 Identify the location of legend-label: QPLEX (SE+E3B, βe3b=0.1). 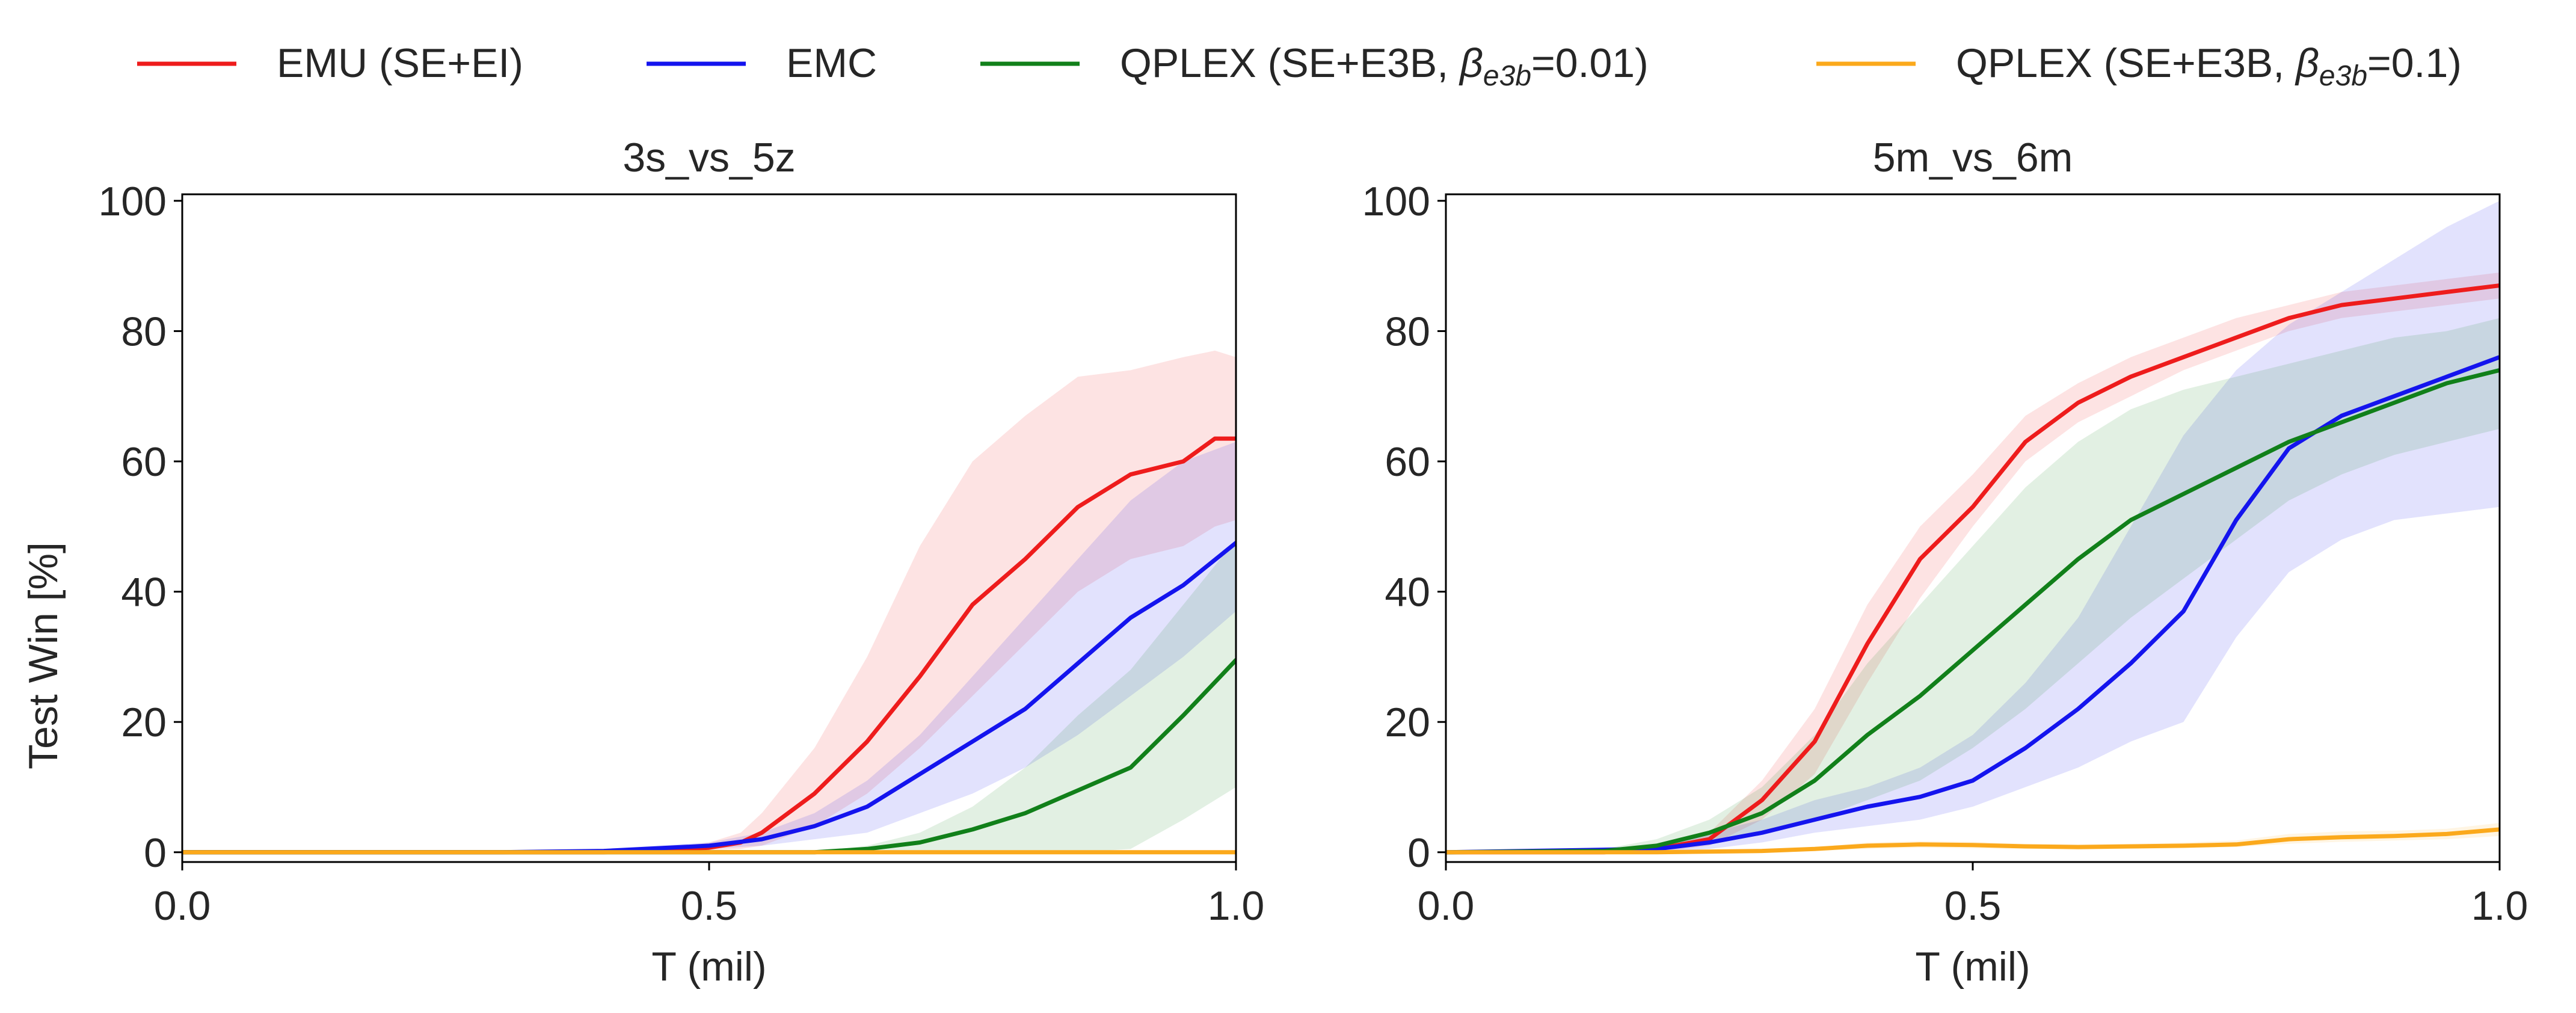
(2209, 66).